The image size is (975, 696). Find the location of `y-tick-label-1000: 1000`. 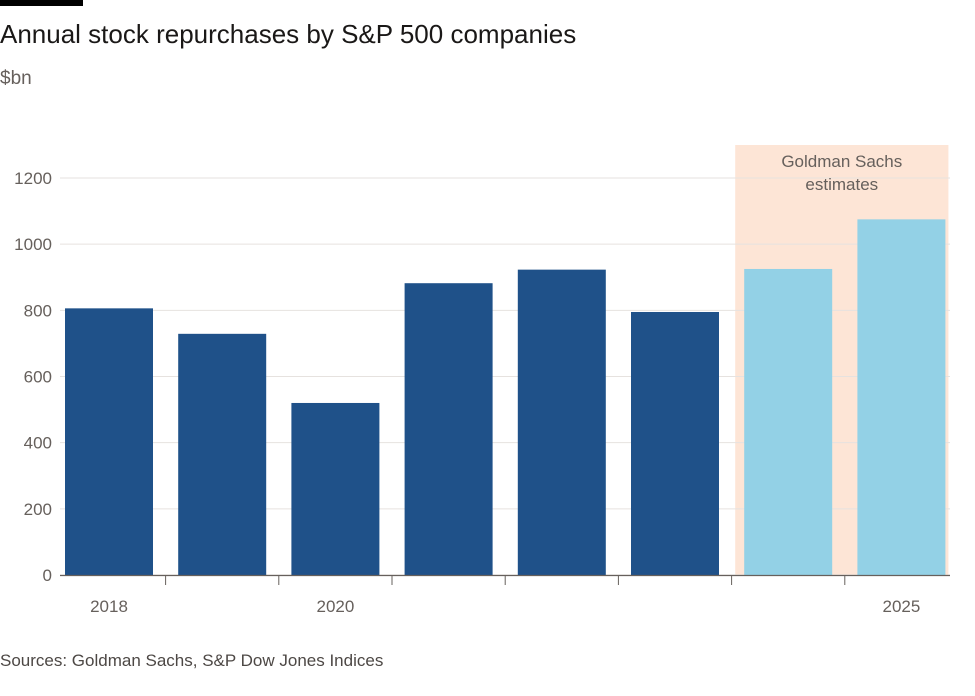

y-tick-label-1000: 1000 is located at coordinates (33, 244).